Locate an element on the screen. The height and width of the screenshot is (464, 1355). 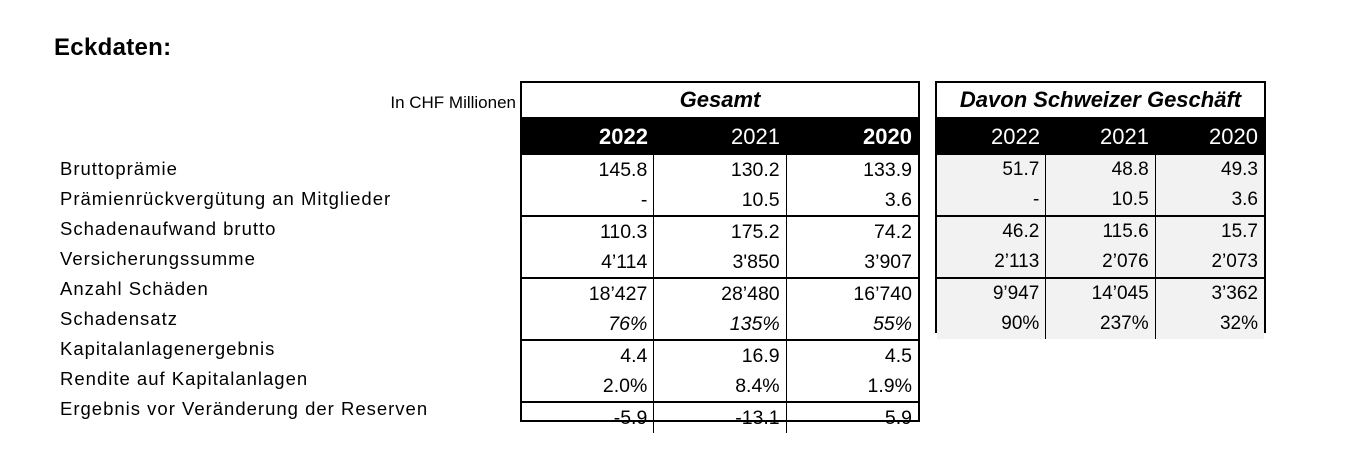
table-row: 2’113 2’076 2’073 is located at coordinates (1100, 262).